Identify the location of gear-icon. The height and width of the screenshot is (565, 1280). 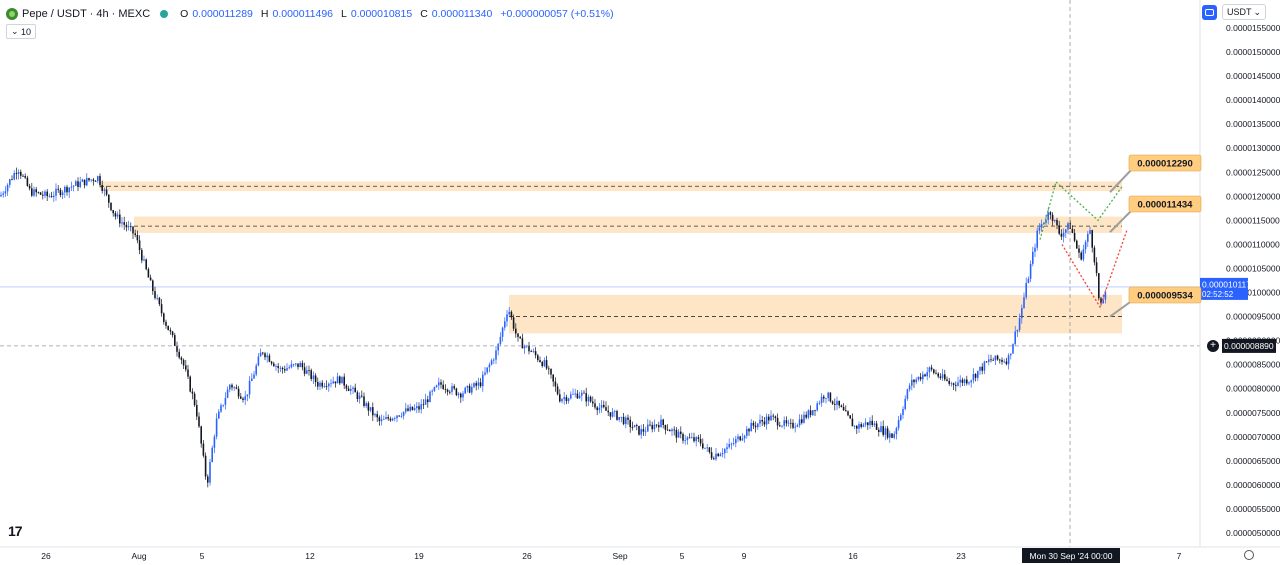
(1249, 555).